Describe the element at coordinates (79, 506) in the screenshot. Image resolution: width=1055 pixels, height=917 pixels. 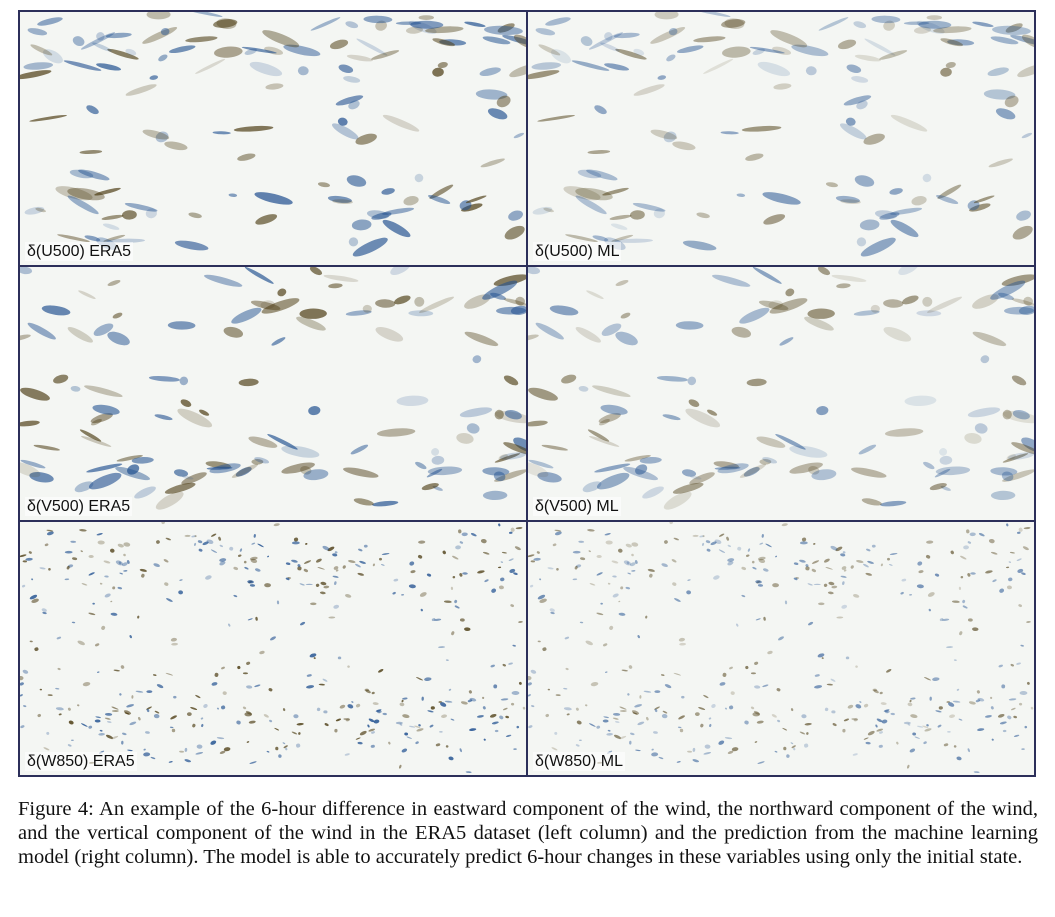
I see `panel-label: δ(V500) ERA5` at that location.